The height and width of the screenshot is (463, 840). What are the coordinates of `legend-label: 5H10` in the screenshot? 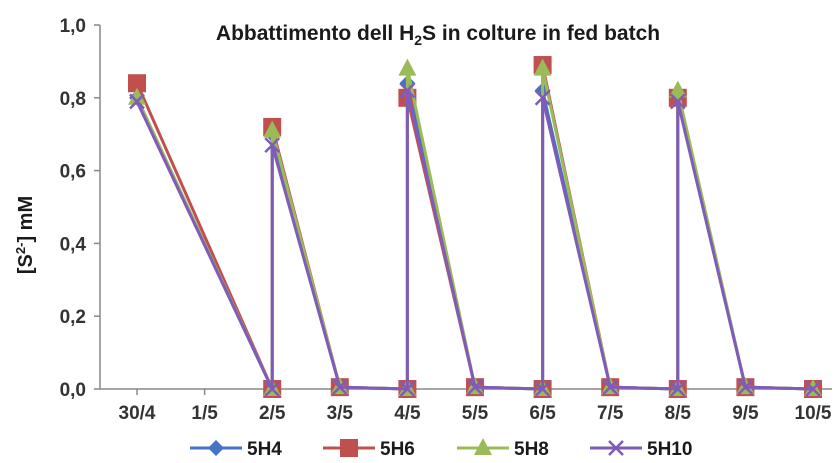 It's located at (669, 449).